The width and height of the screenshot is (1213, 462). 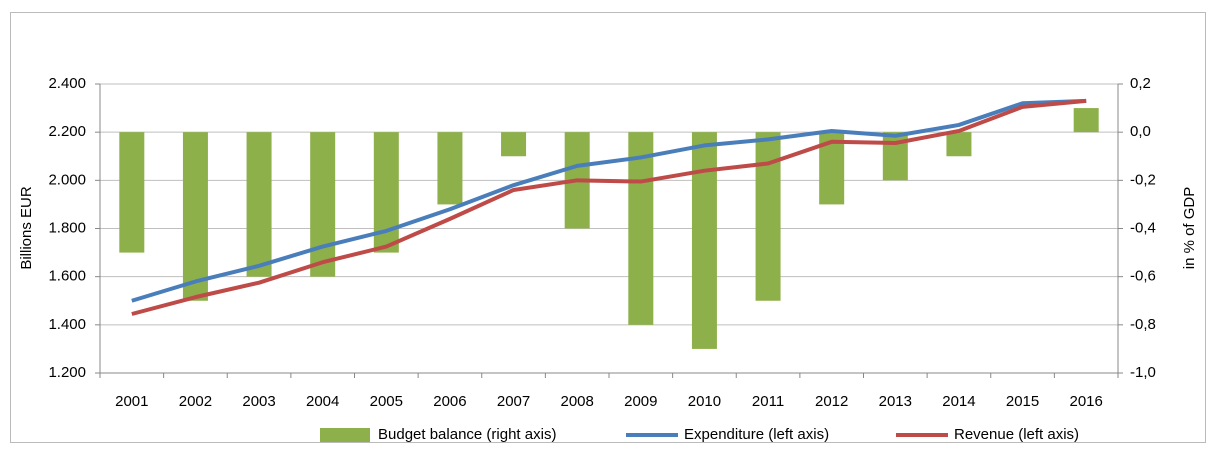 What do you see at coordinates (1143, 276) in the screenshot?
I see `y2-tick-label: -0,6` at bounding box center [1143, 276].